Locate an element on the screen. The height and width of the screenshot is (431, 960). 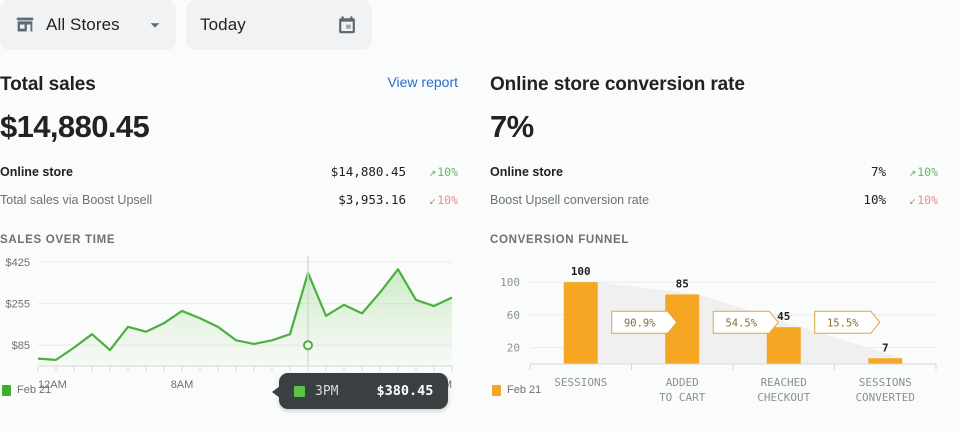
step-rate-label: 90.9% is located at coordinates (640, 323).